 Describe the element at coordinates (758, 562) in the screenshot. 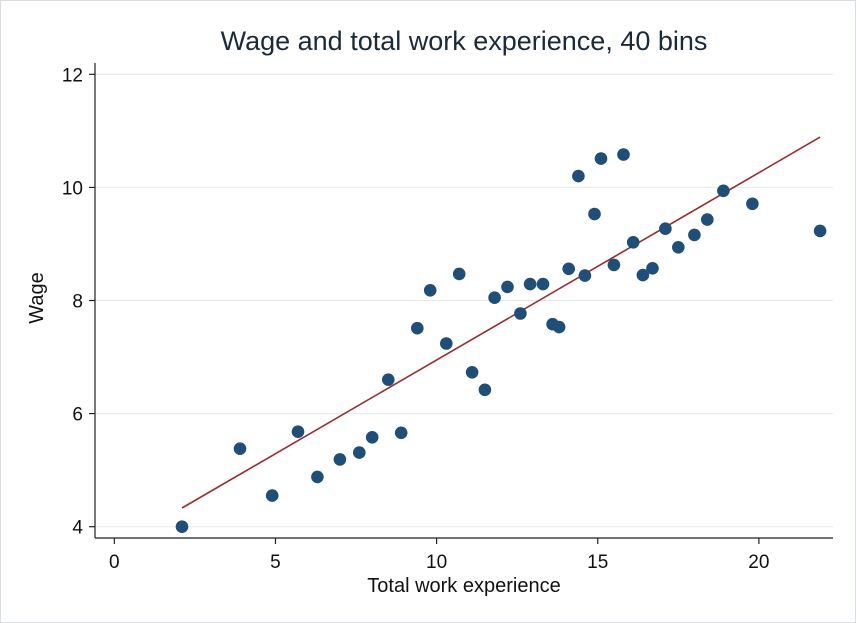

I see `x-tick-label: 20` at that location.